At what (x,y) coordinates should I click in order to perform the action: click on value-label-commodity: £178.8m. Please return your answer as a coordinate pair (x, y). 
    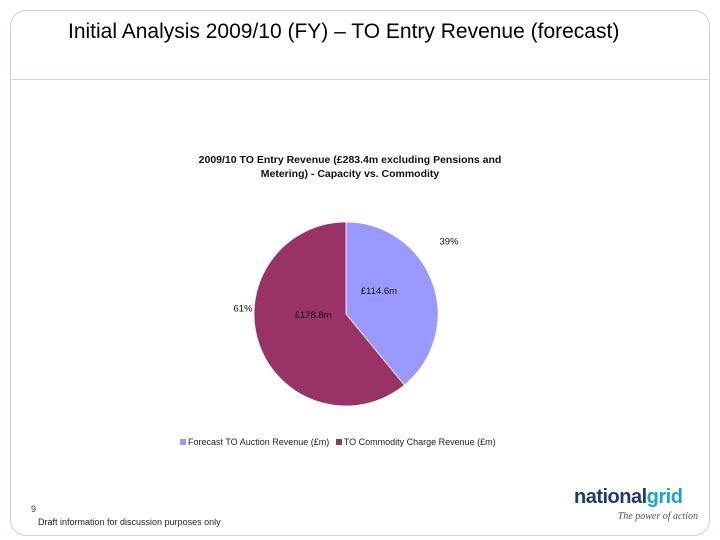
    Looking at the image, I should click on (313, 315).